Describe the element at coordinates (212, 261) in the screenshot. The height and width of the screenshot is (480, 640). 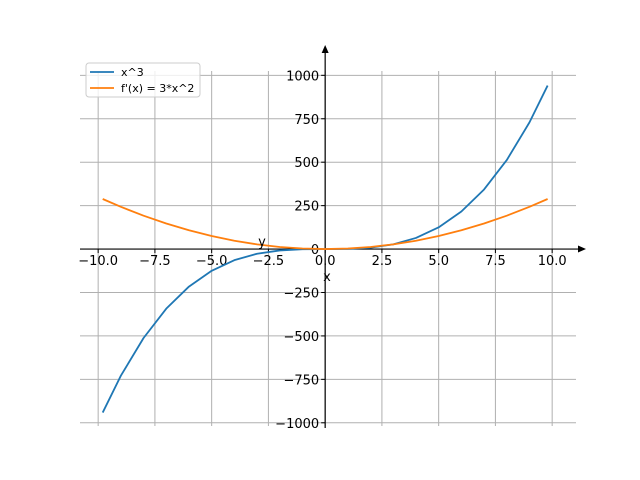
I see `x-tick-label: −5.0` at that location.